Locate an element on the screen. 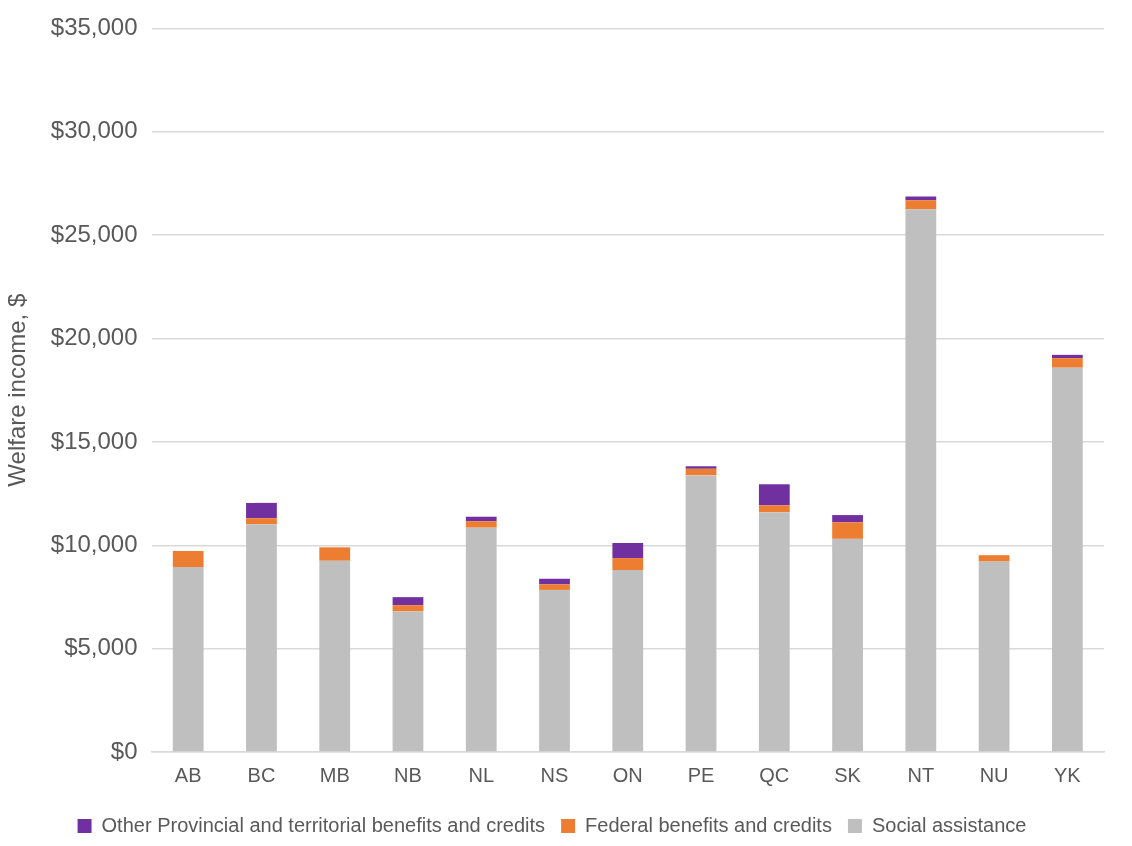  x-tick-label: AB is located at coordinates (188, 774).